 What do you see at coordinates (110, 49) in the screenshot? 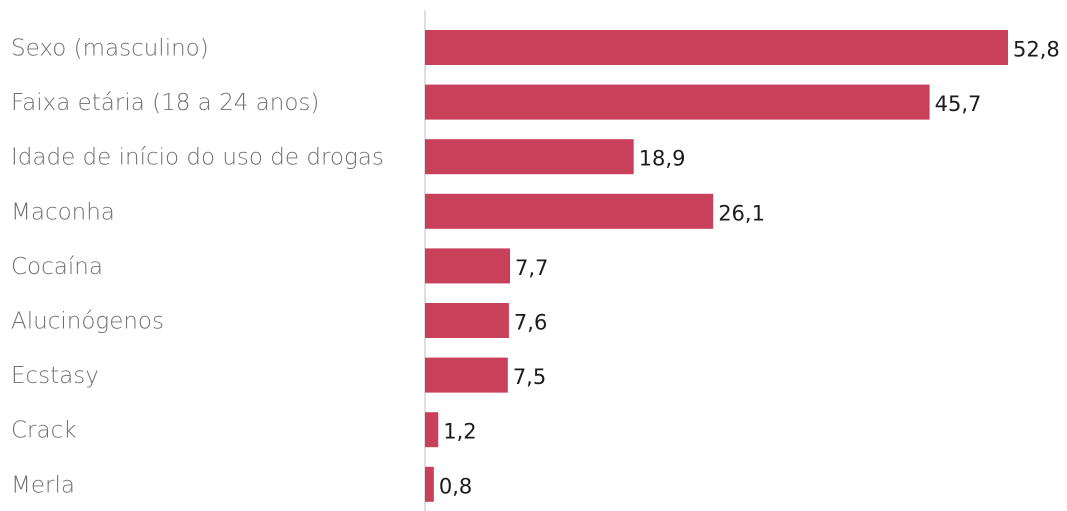
I see `category-label: Sexo (masculino)` at bounding box center [110, 49].